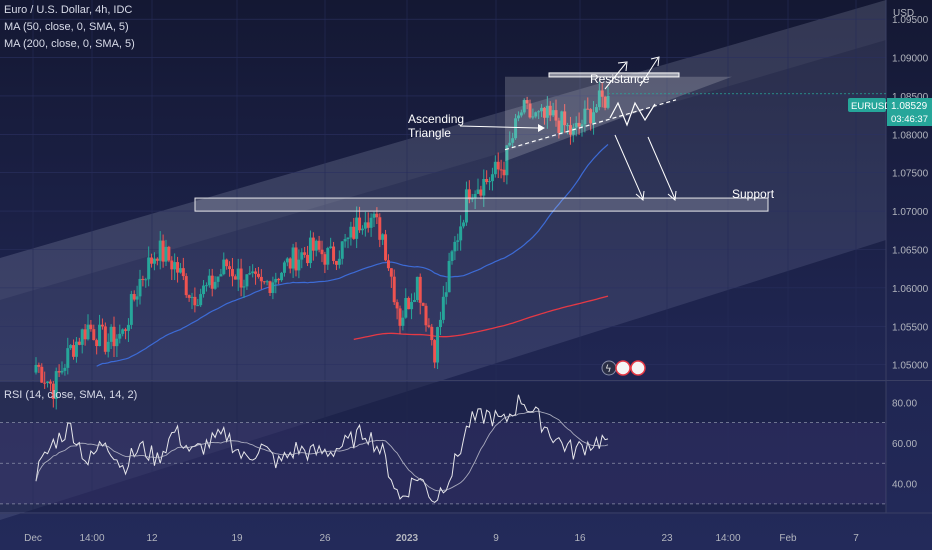 Image resolution: width=932 pixels, height=550 pixels. What do you see at coordinates (910, 97) in the screenshot?
I see `price-tick-label: 1.08500` at bounding box center [910, 97].